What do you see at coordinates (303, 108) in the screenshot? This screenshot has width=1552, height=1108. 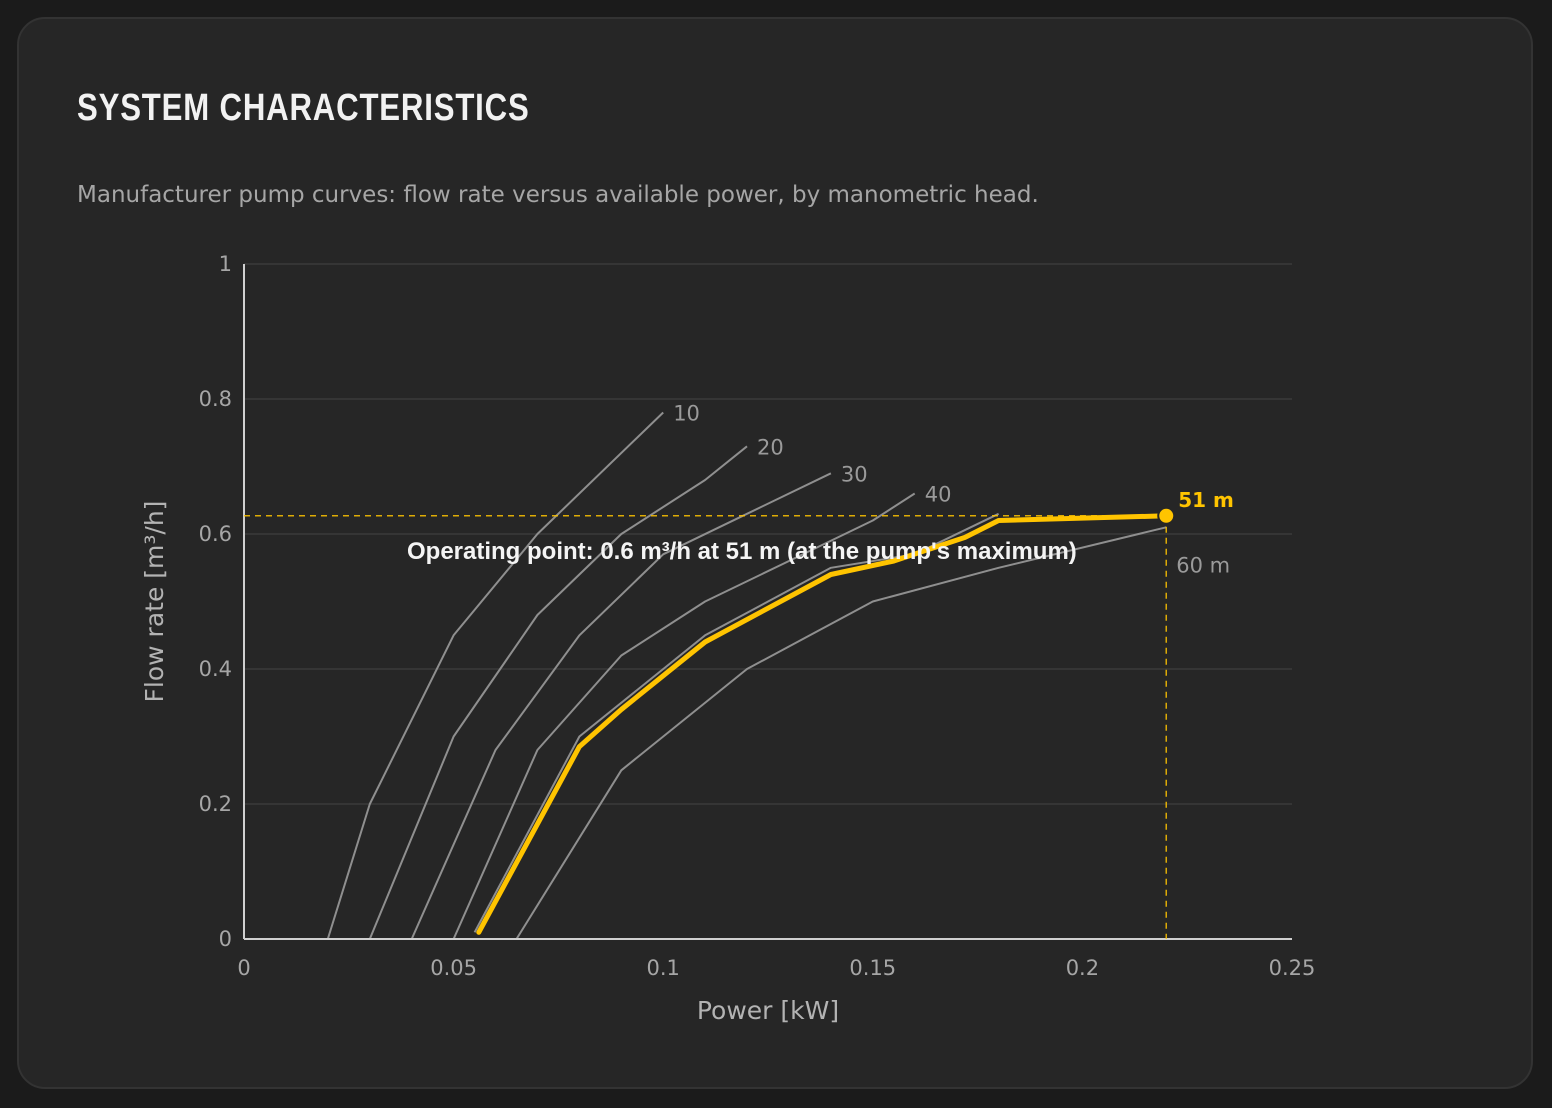 I see `card-title: SYSTEM CHARACTERISTICS` at bounding box center [303, 108].